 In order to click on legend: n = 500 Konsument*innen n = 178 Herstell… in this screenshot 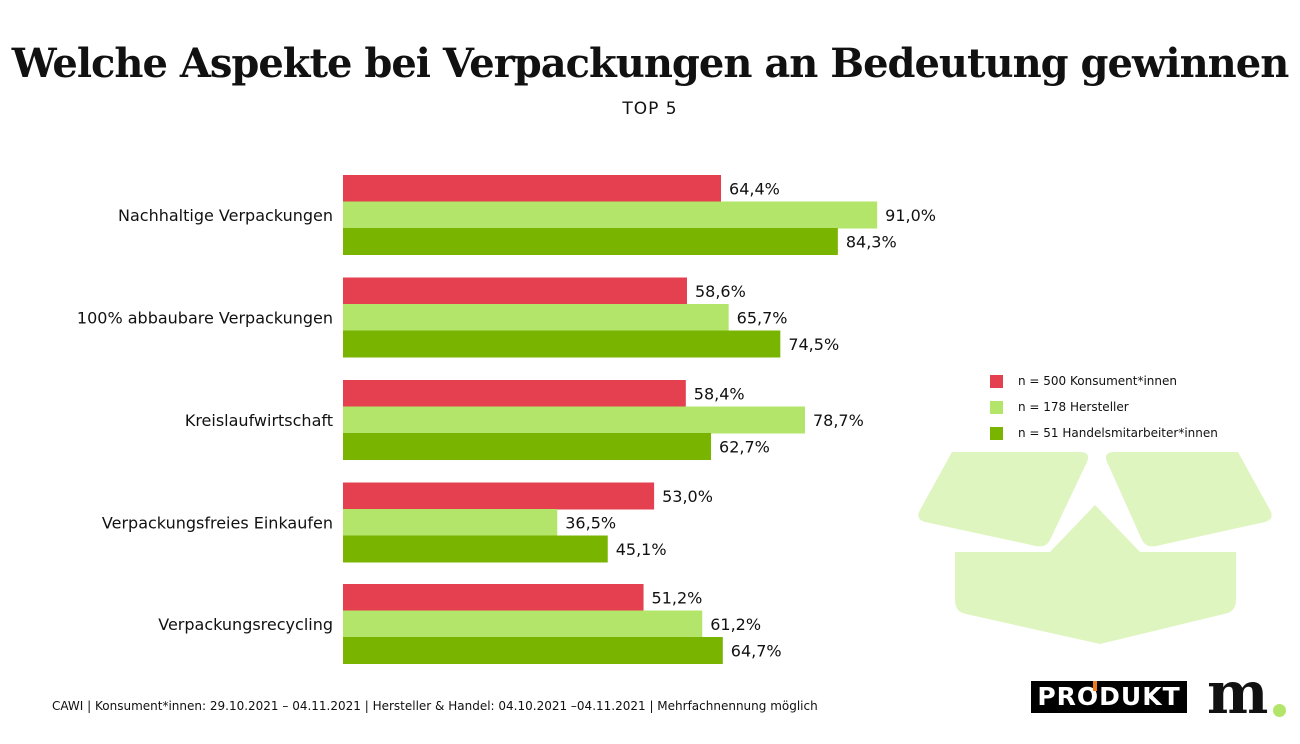, I will do `click(1104, 407)`.